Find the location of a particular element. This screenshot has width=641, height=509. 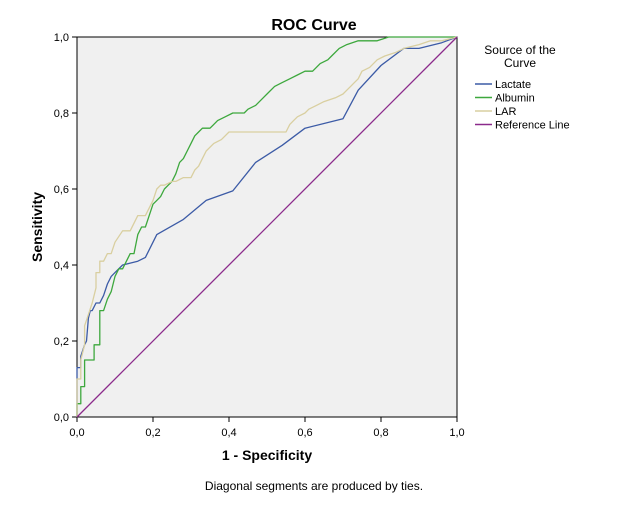

y-tick-label: 1,0 is located at coordinates (61, 38).